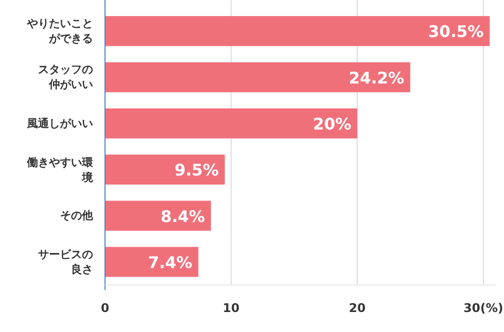  I want to click on y-tick-label: やりたいことができる, so click(59, 31).